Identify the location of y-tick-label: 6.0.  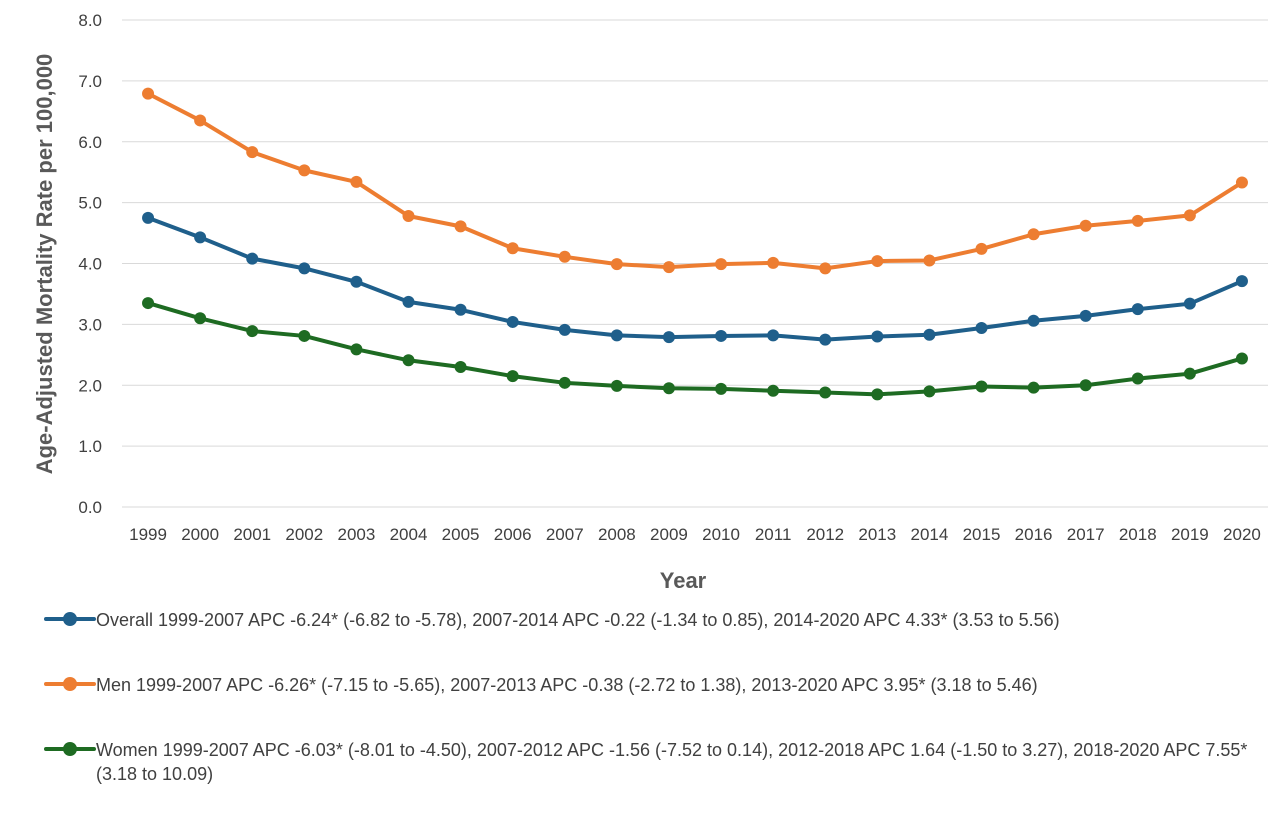
(90, 142).